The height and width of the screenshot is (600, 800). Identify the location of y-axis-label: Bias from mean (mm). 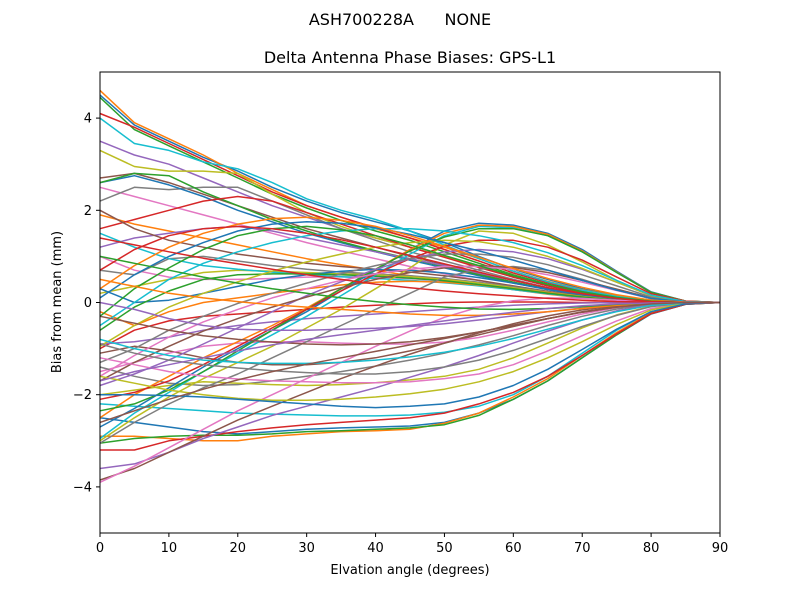
(57, 302).